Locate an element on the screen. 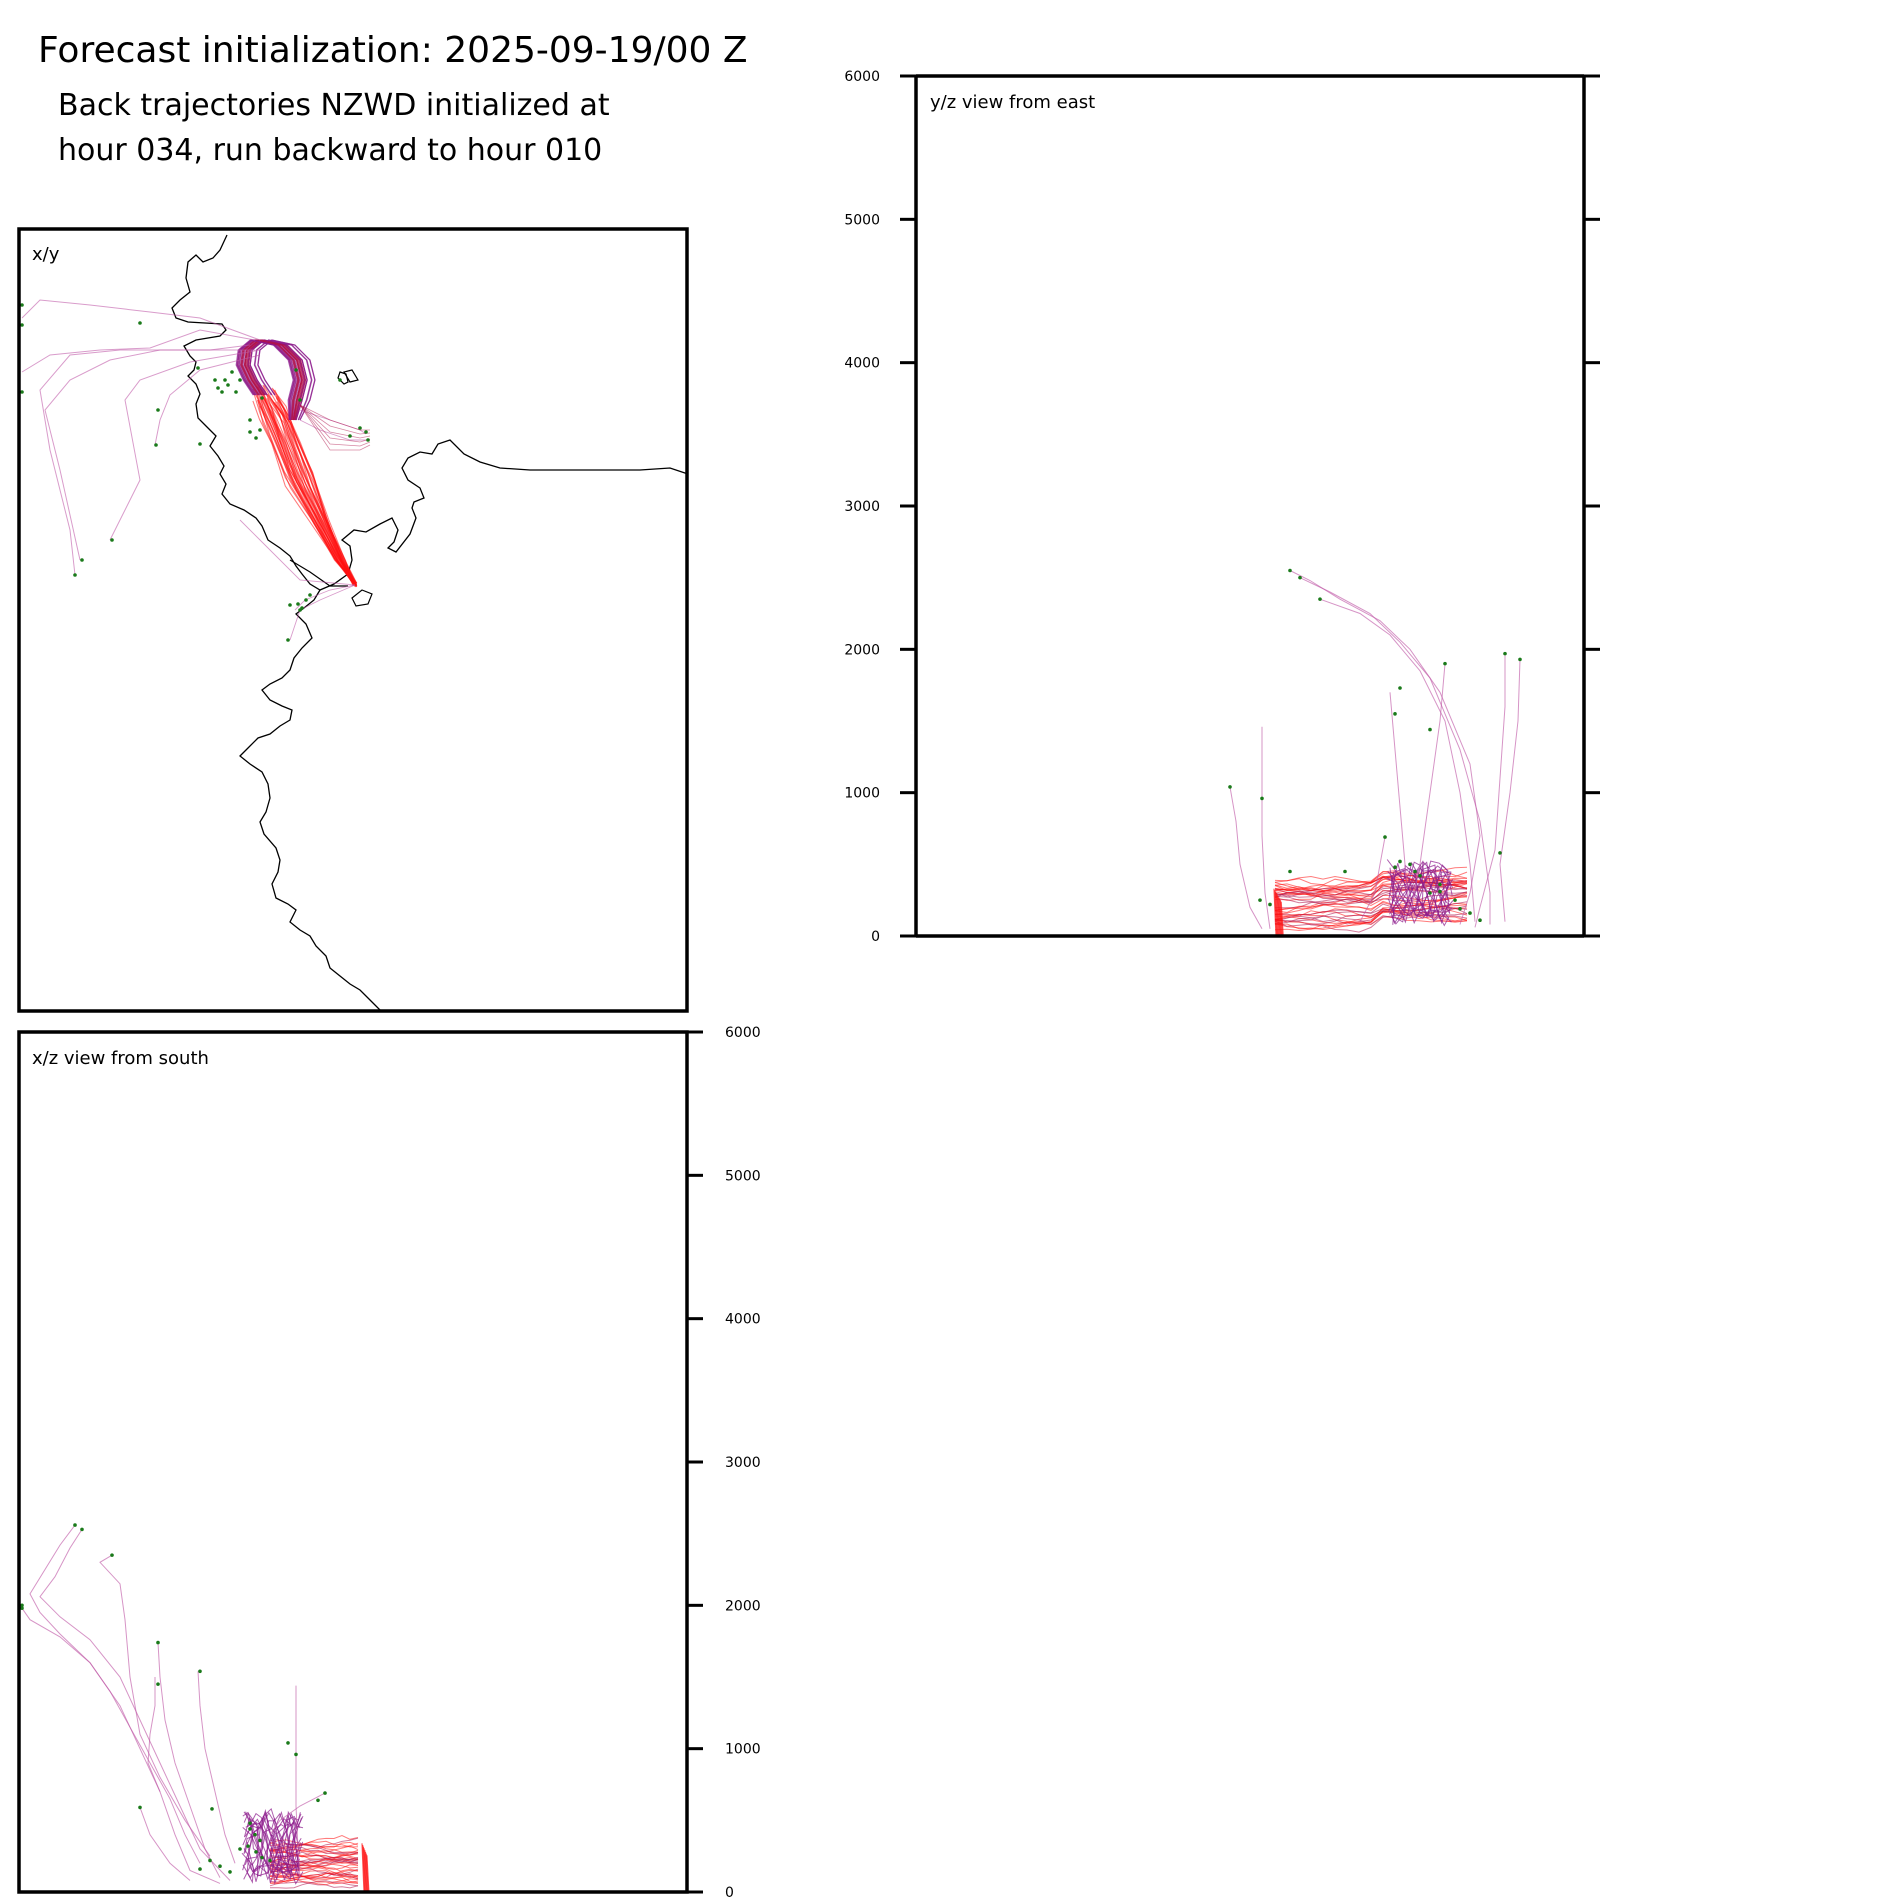 This screenshot has height=1900, width=1900. coastline is located at coordinates (429, 412).